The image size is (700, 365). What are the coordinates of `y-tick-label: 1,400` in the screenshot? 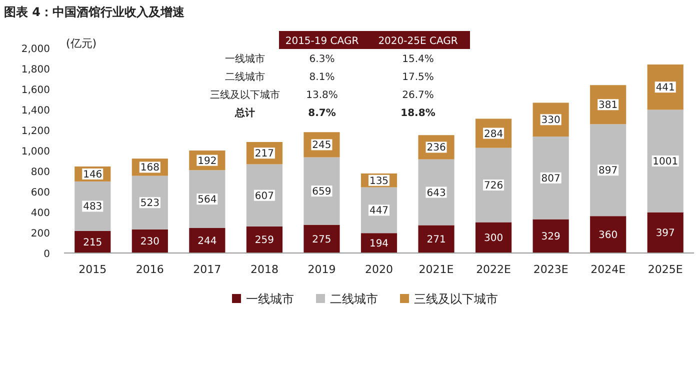 It's located at (35, 111).